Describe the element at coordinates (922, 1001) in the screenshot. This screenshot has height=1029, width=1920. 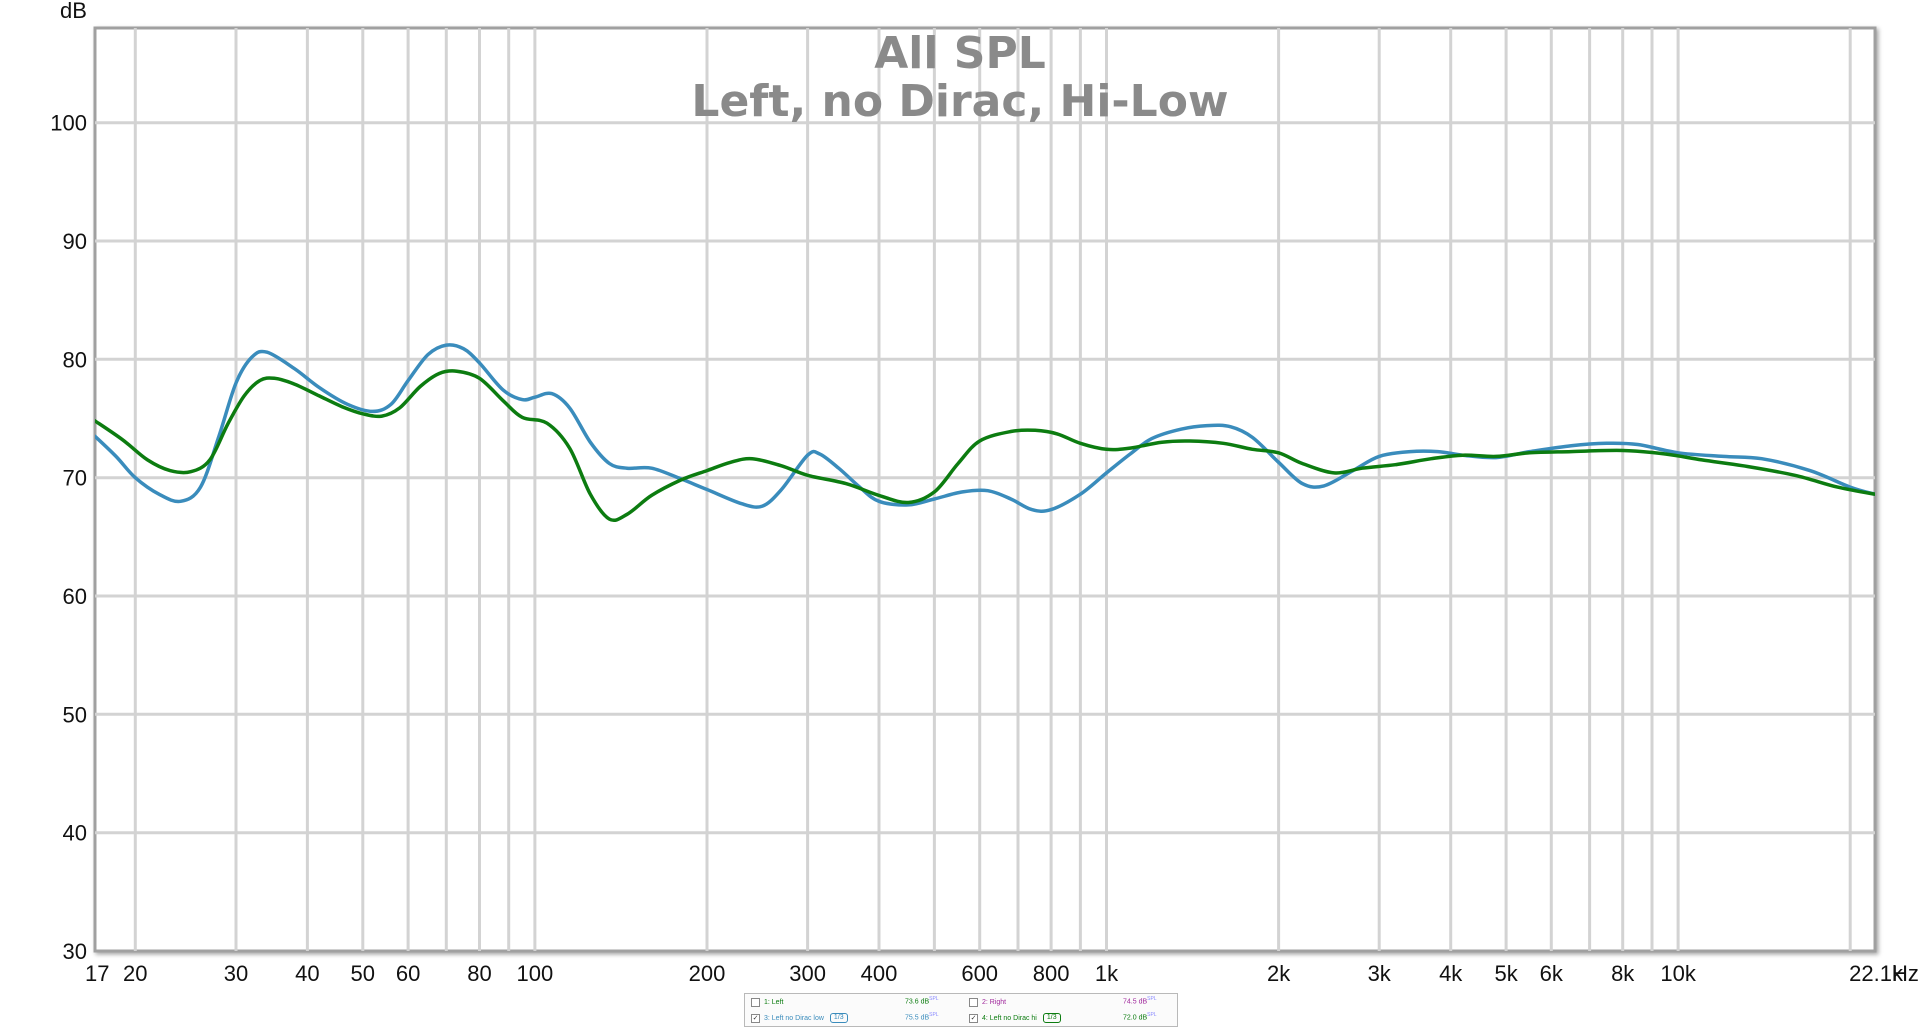
I see `legend-level: 73.6 dBSPL` at that location.